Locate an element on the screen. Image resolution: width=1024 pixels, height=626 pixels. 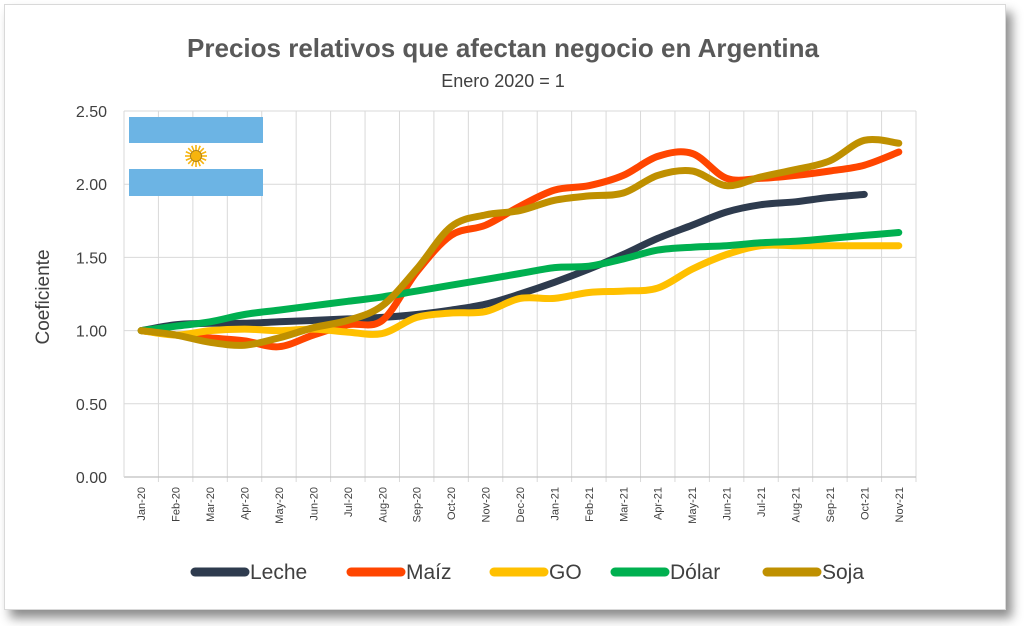
x-tick-label: Dec-20 is located at coordinates (521, 504).